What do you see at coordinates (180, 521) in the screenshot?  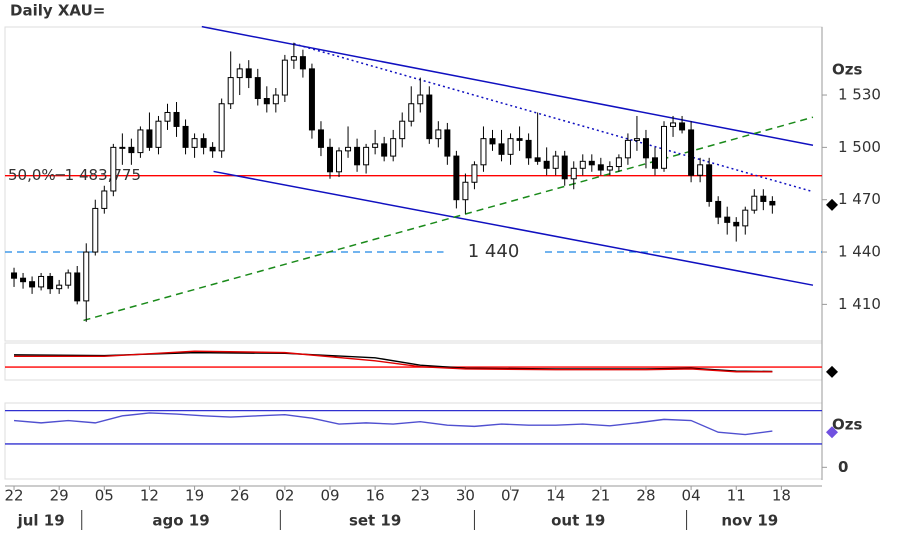 I see `month-label: ago 19` at bounding box center [180, 521].